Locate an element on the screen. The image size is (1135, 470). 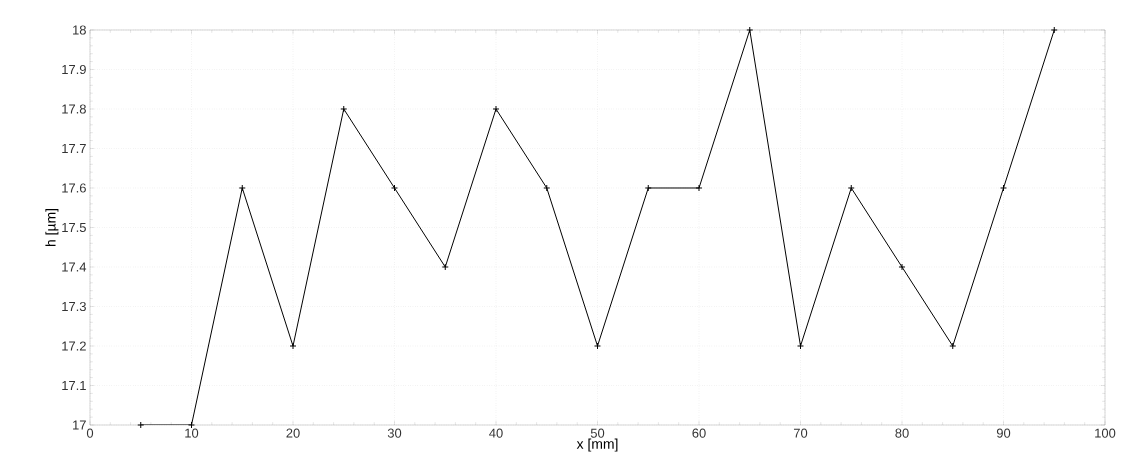
y-tick-label: 17.5 is located at coordinates (74, 227).